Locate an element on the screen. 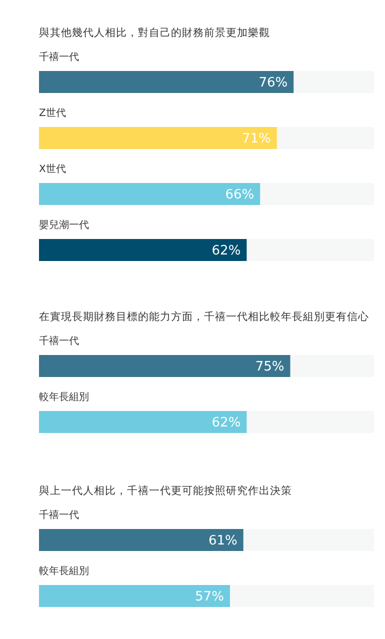 This screenshot has height=639, width=385. chart-title: 與上一代人相比，千禧一代更可能按照研究作出決策 is located at coordinates (165, 490).